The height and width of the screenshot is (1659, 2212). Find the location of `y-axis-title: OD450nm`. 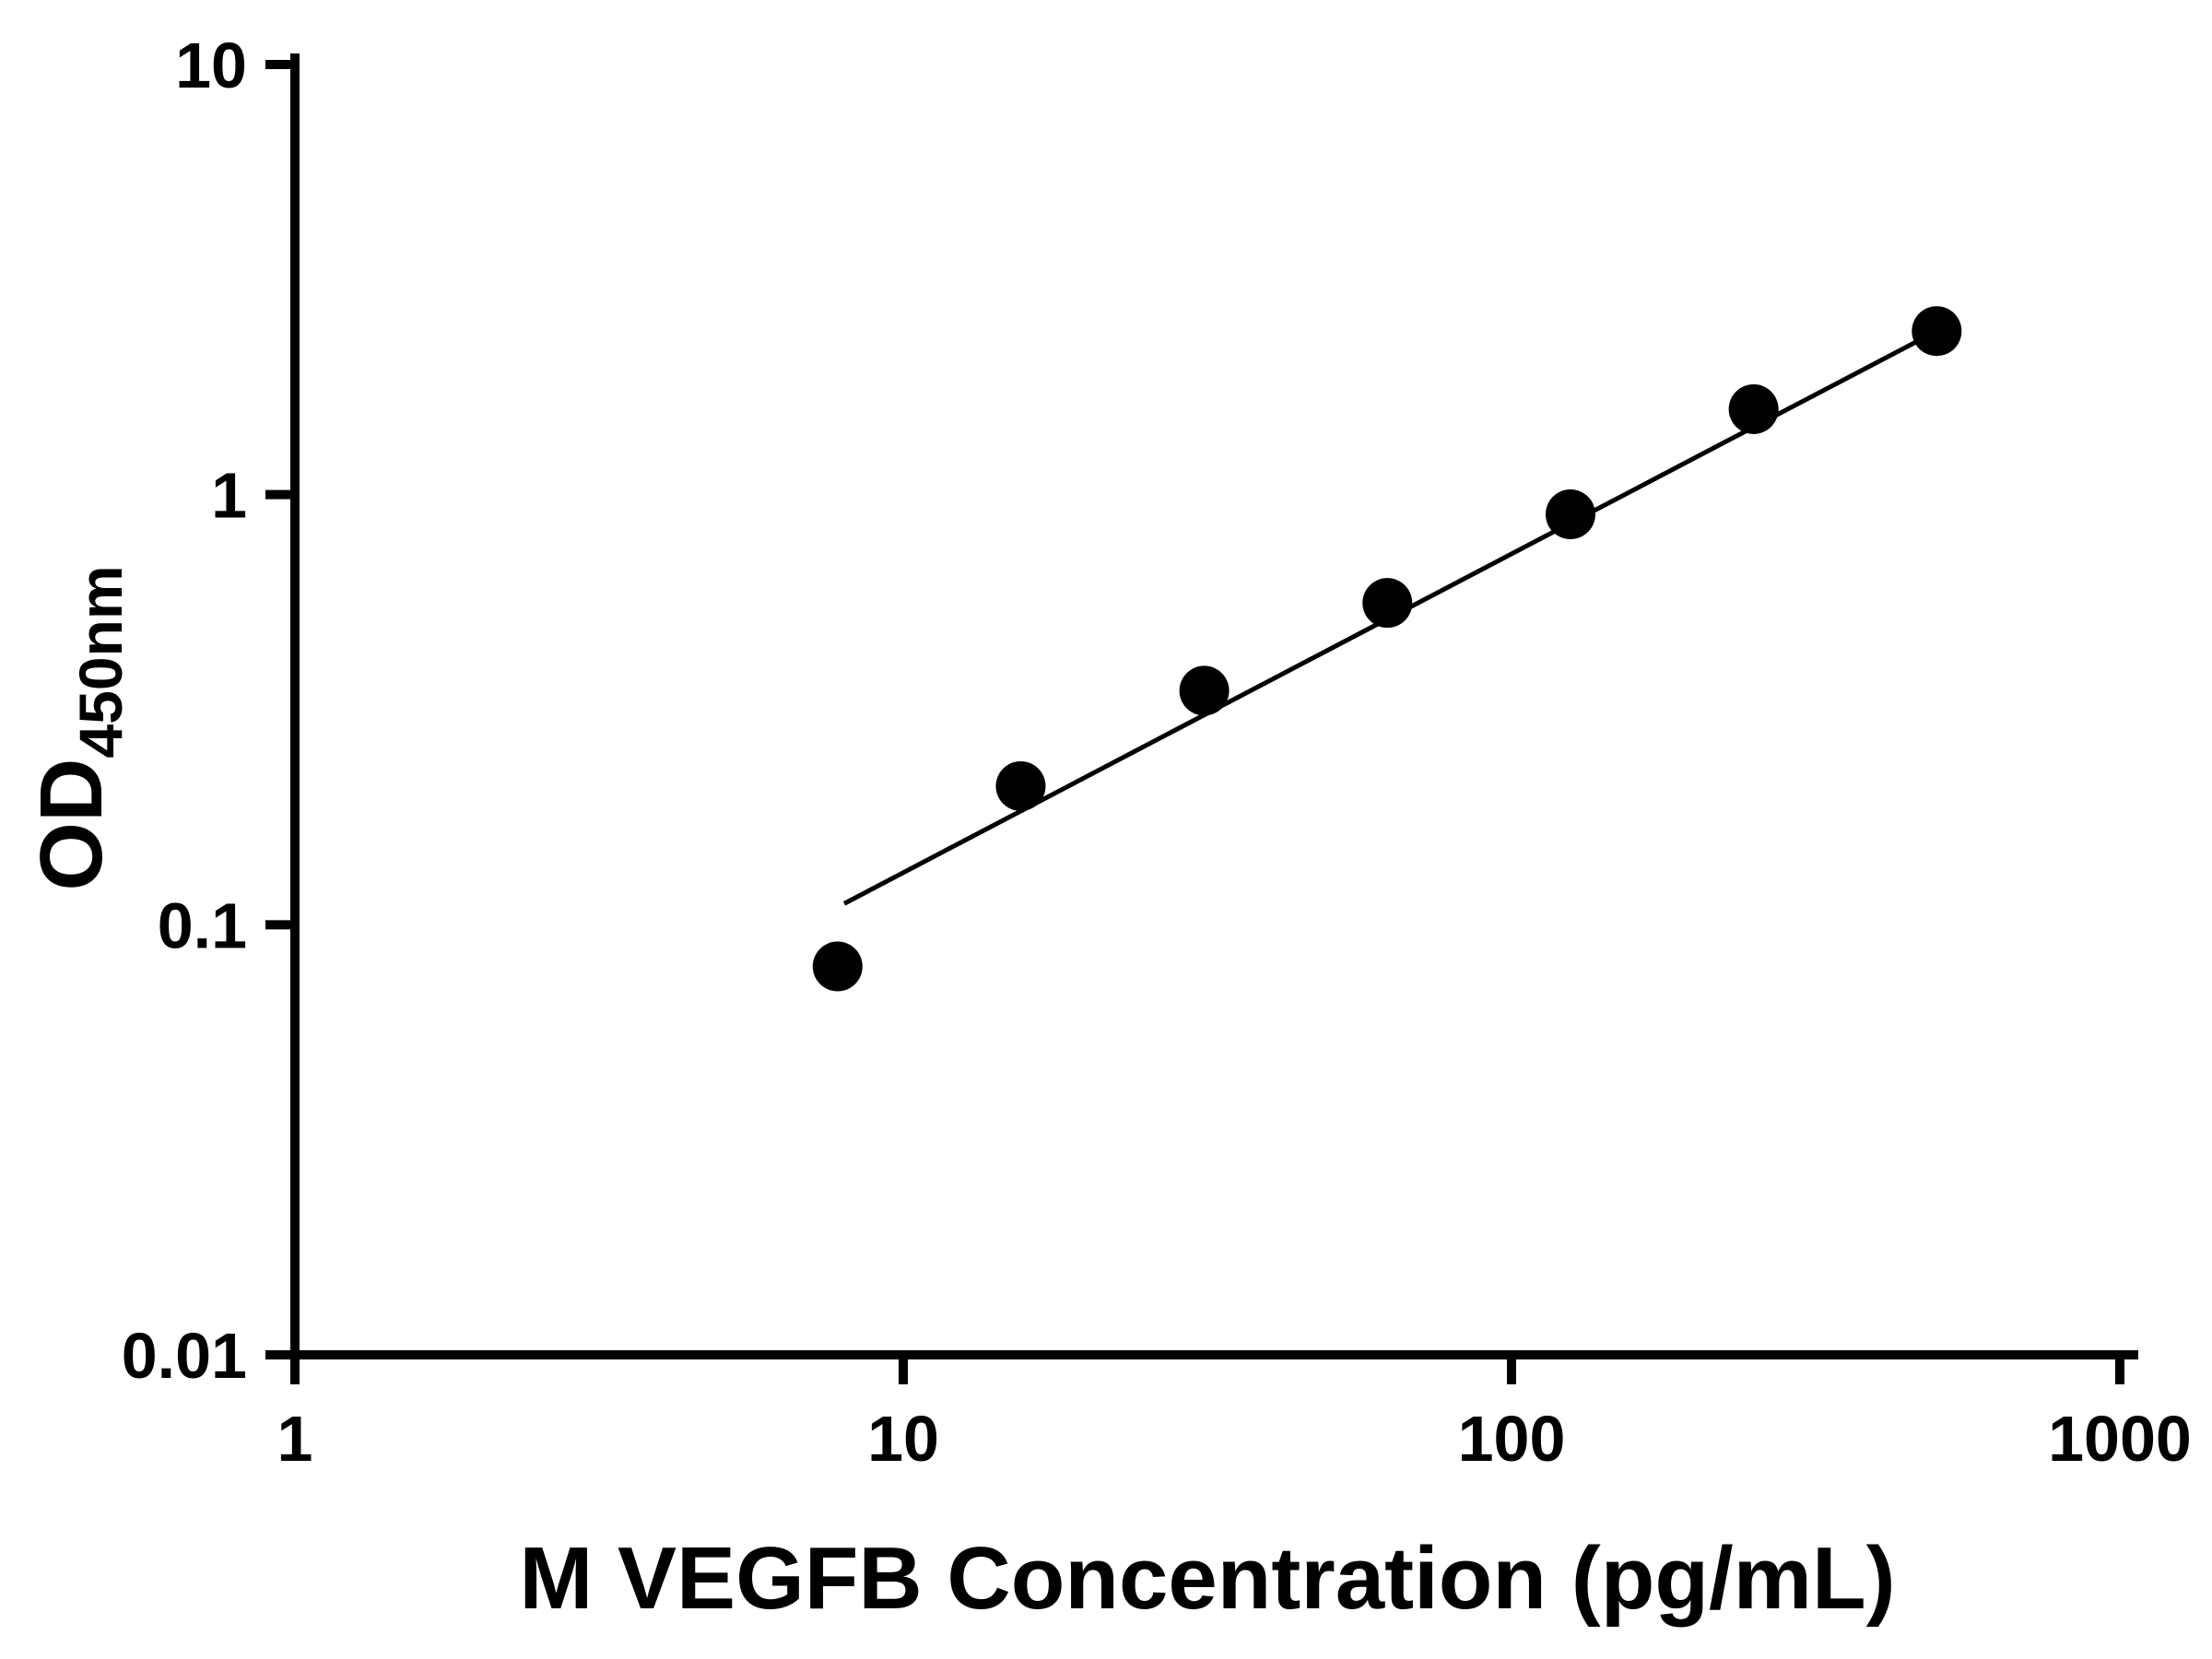

y-axis-title: OD450nm is located at coordinates (78, 727).